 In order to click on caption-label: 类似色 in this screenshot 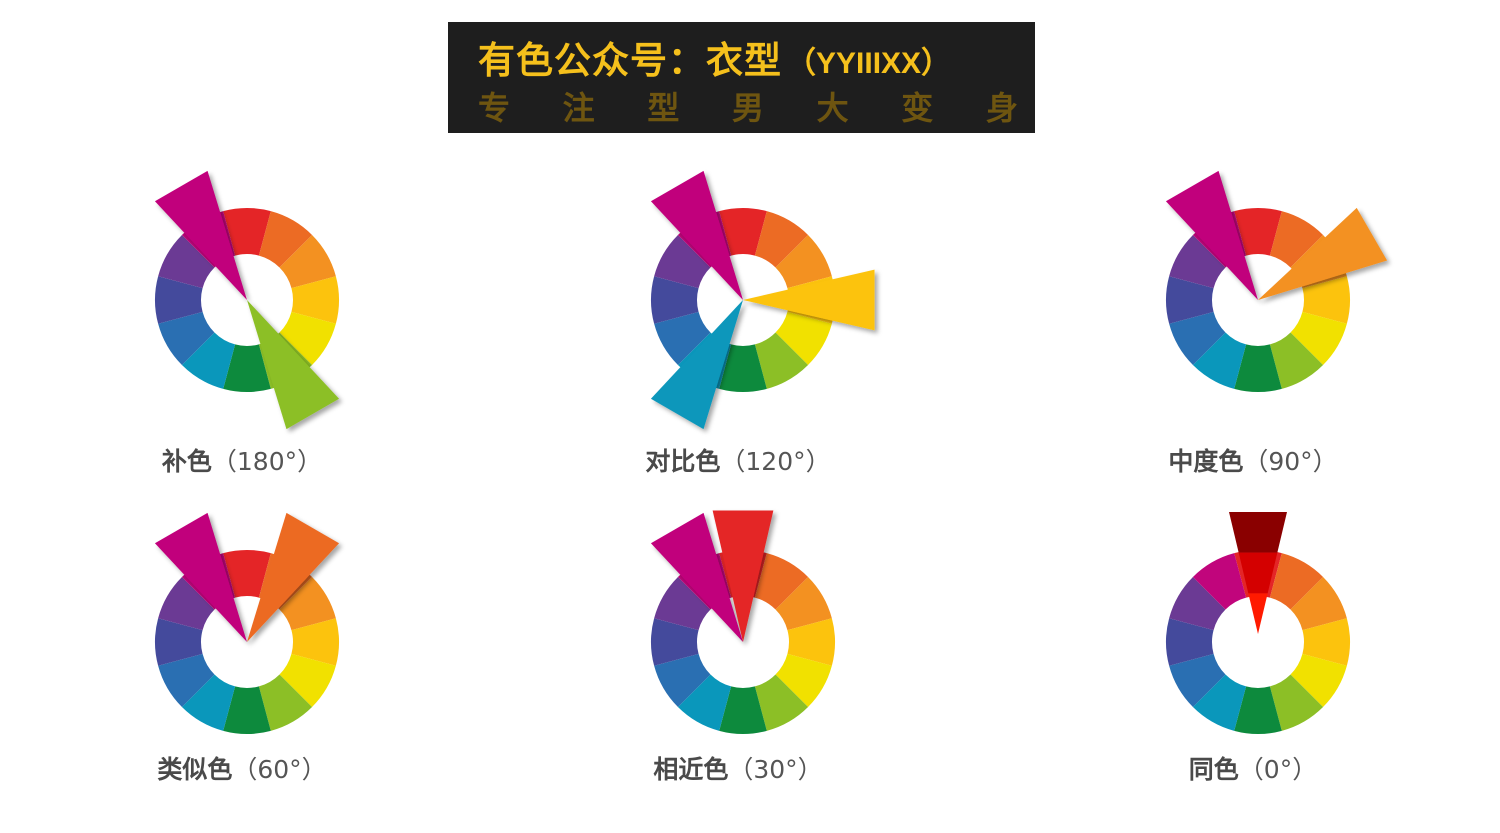, I will do `click(195, 769)`.